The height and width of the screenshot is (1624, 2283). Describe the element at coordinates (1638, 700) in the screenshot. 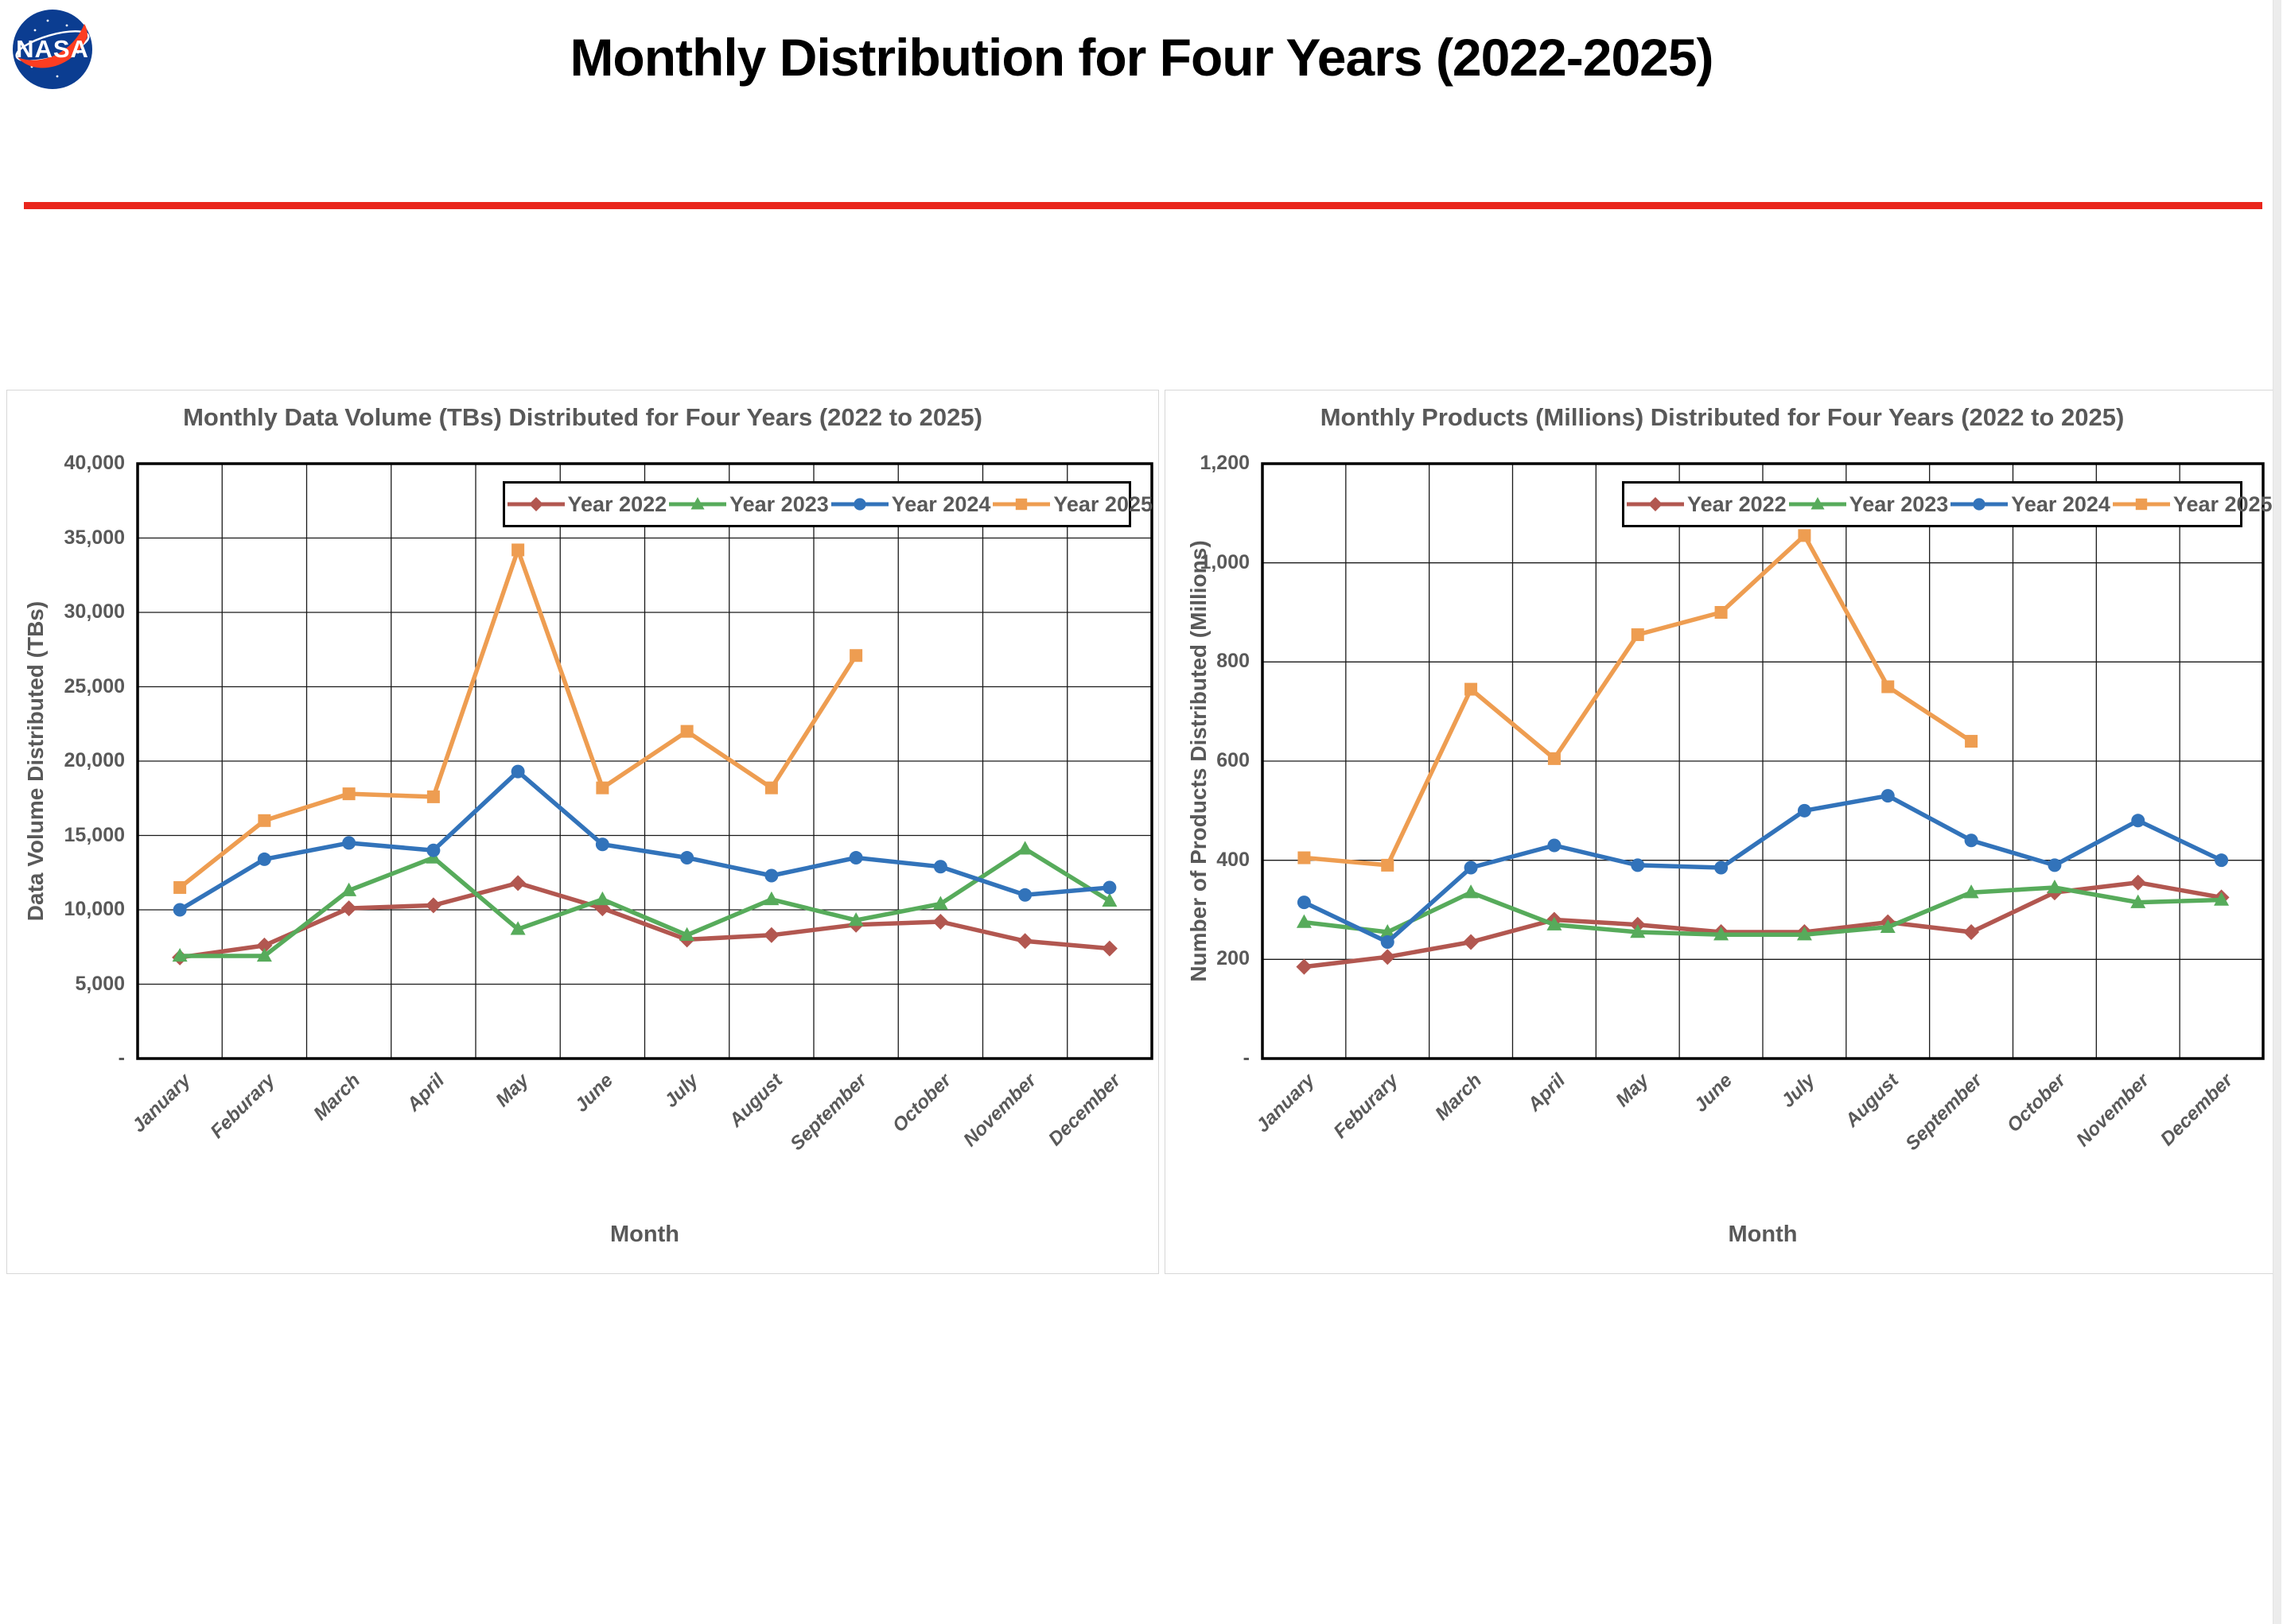

I see `series-line-year-2025` at that location.